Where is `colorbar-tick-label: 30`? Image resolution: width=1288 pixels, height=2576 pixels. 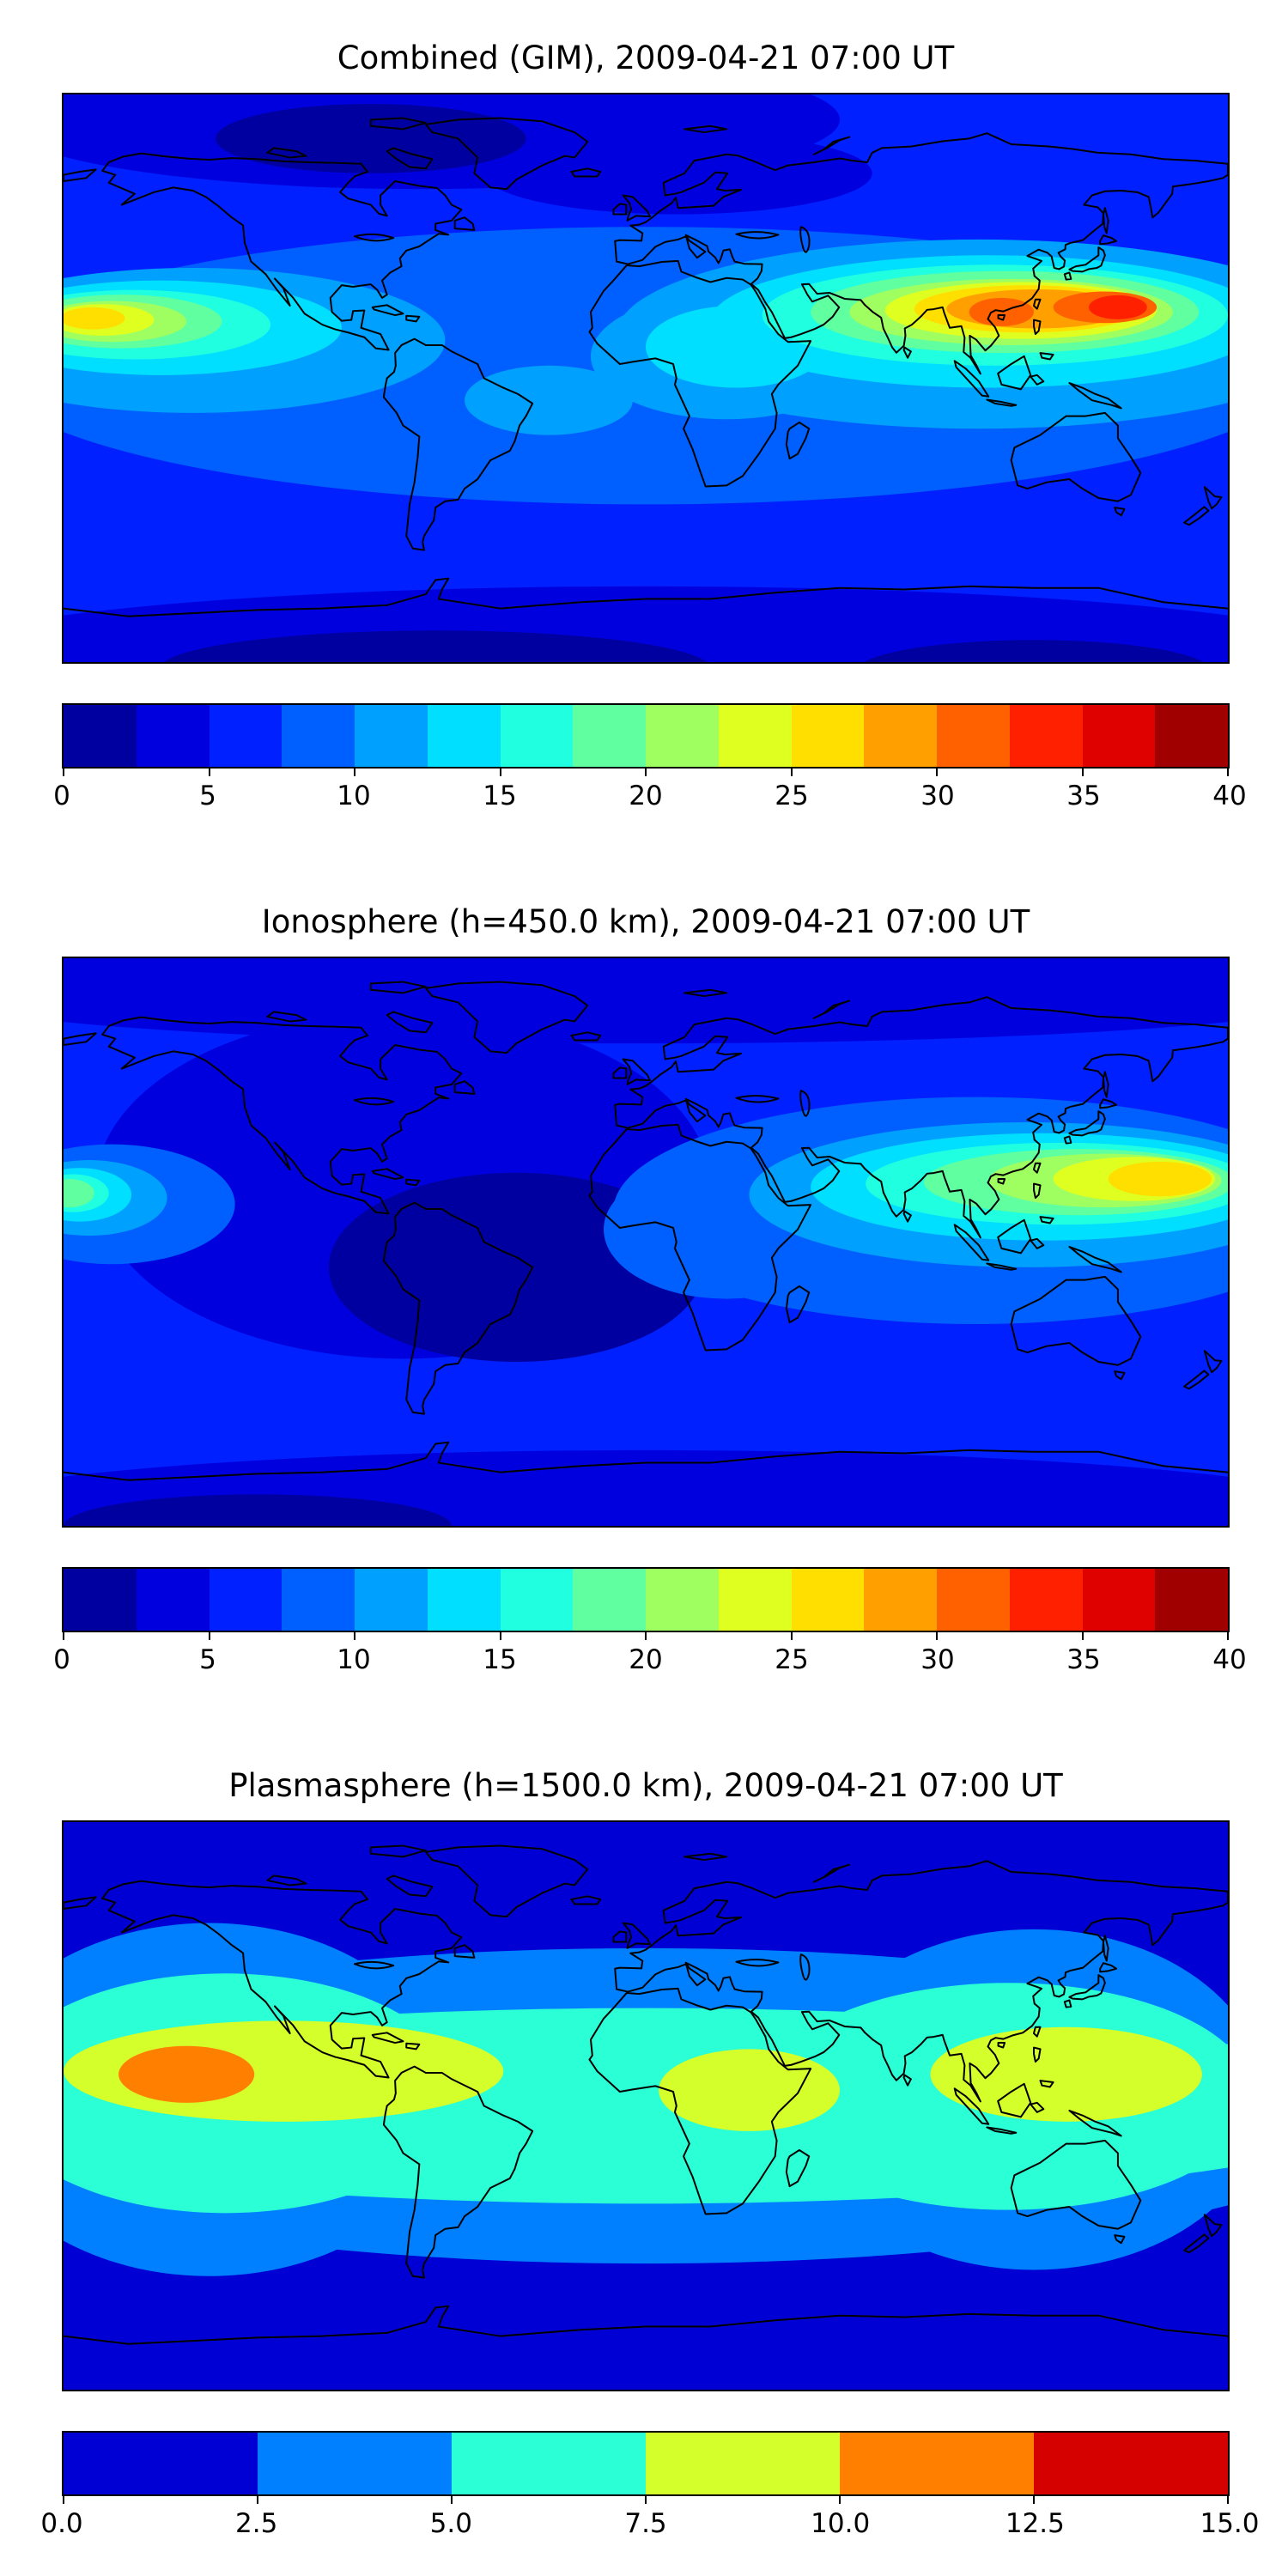 colorbar-tick-label: 30 is located at coordinates (937, 1660).